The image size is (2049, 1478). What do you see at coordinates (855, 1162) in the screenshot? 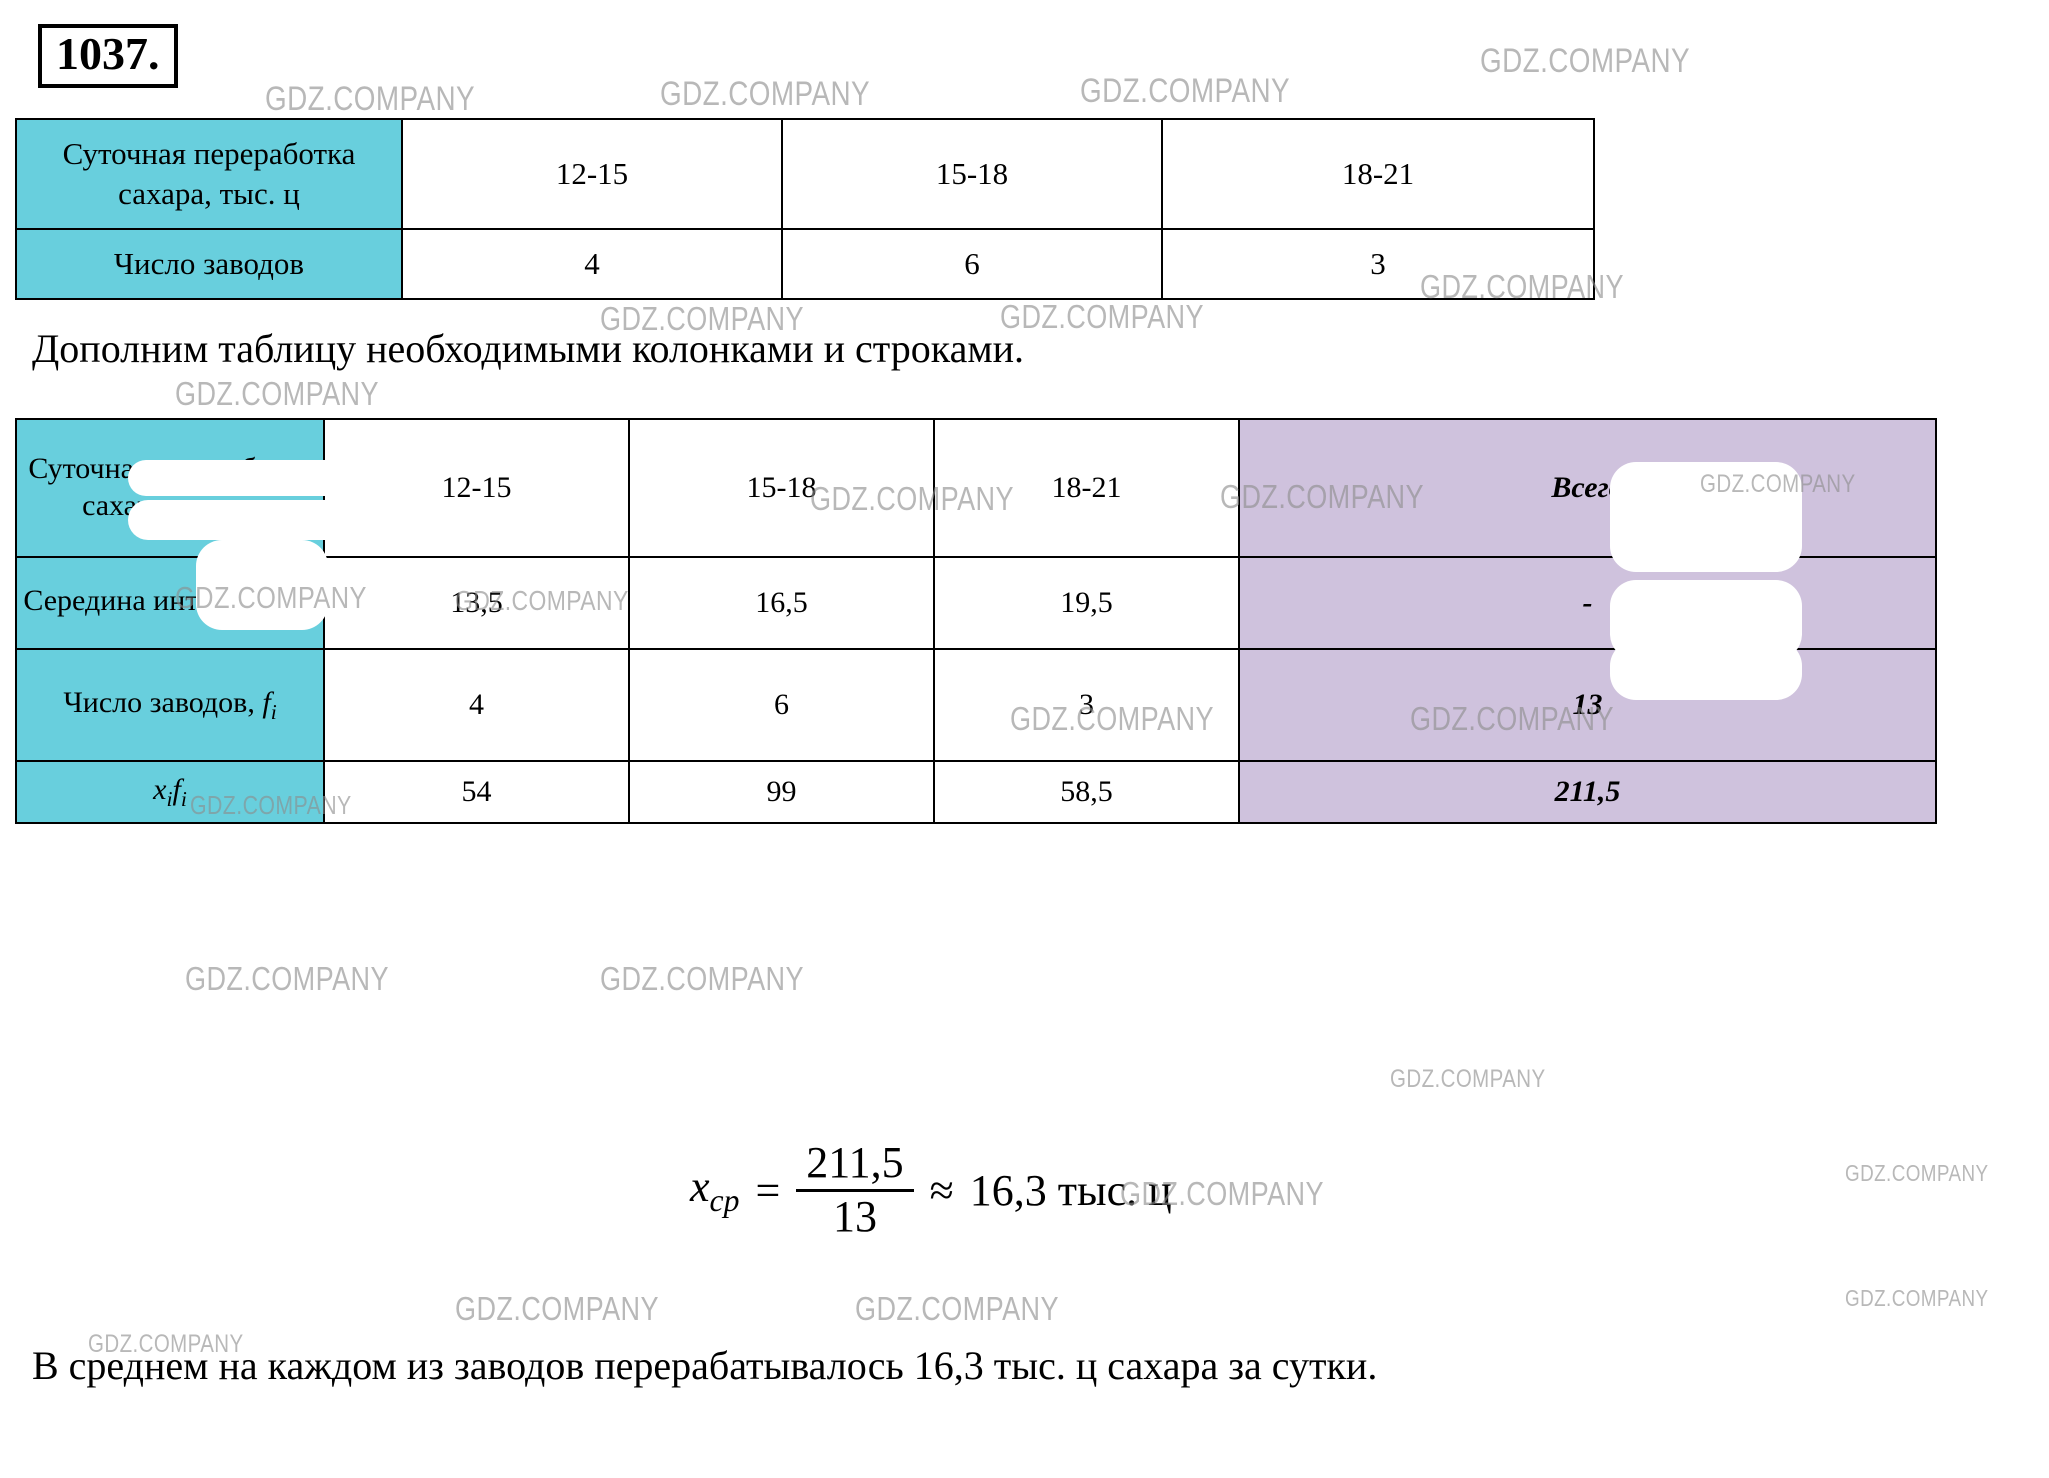
I see `formula-numerator: 211,5` at bounding box center [855, 1162].